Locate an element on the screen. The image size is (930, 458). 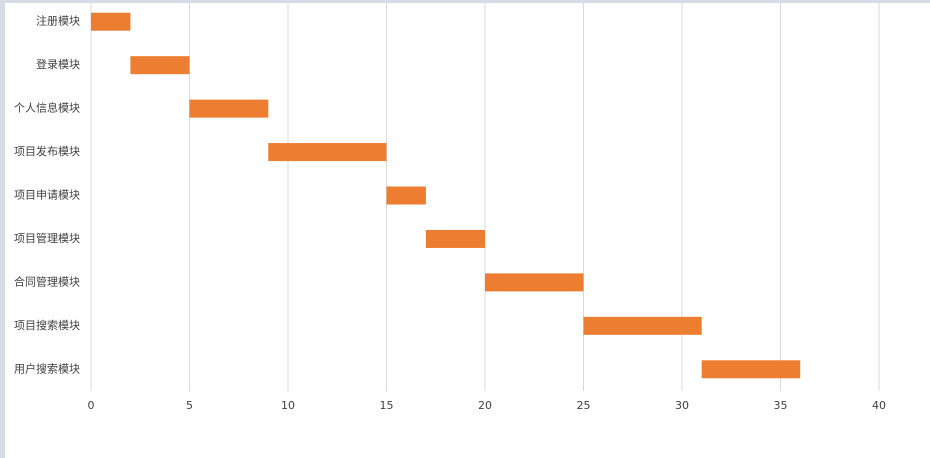
x-tick-label: 10 is located at coordinates (288, 405).